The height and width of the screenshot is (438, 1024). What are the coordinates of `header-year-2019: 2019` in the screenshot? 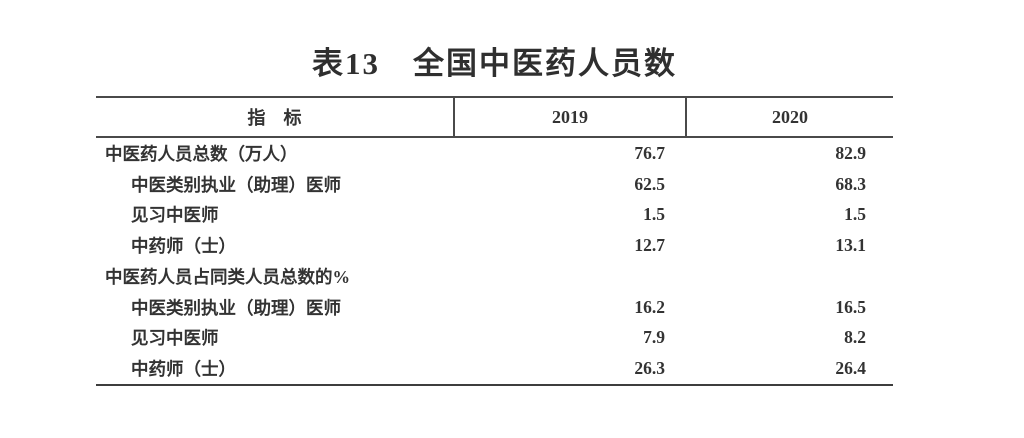 It's located at (571, 117).